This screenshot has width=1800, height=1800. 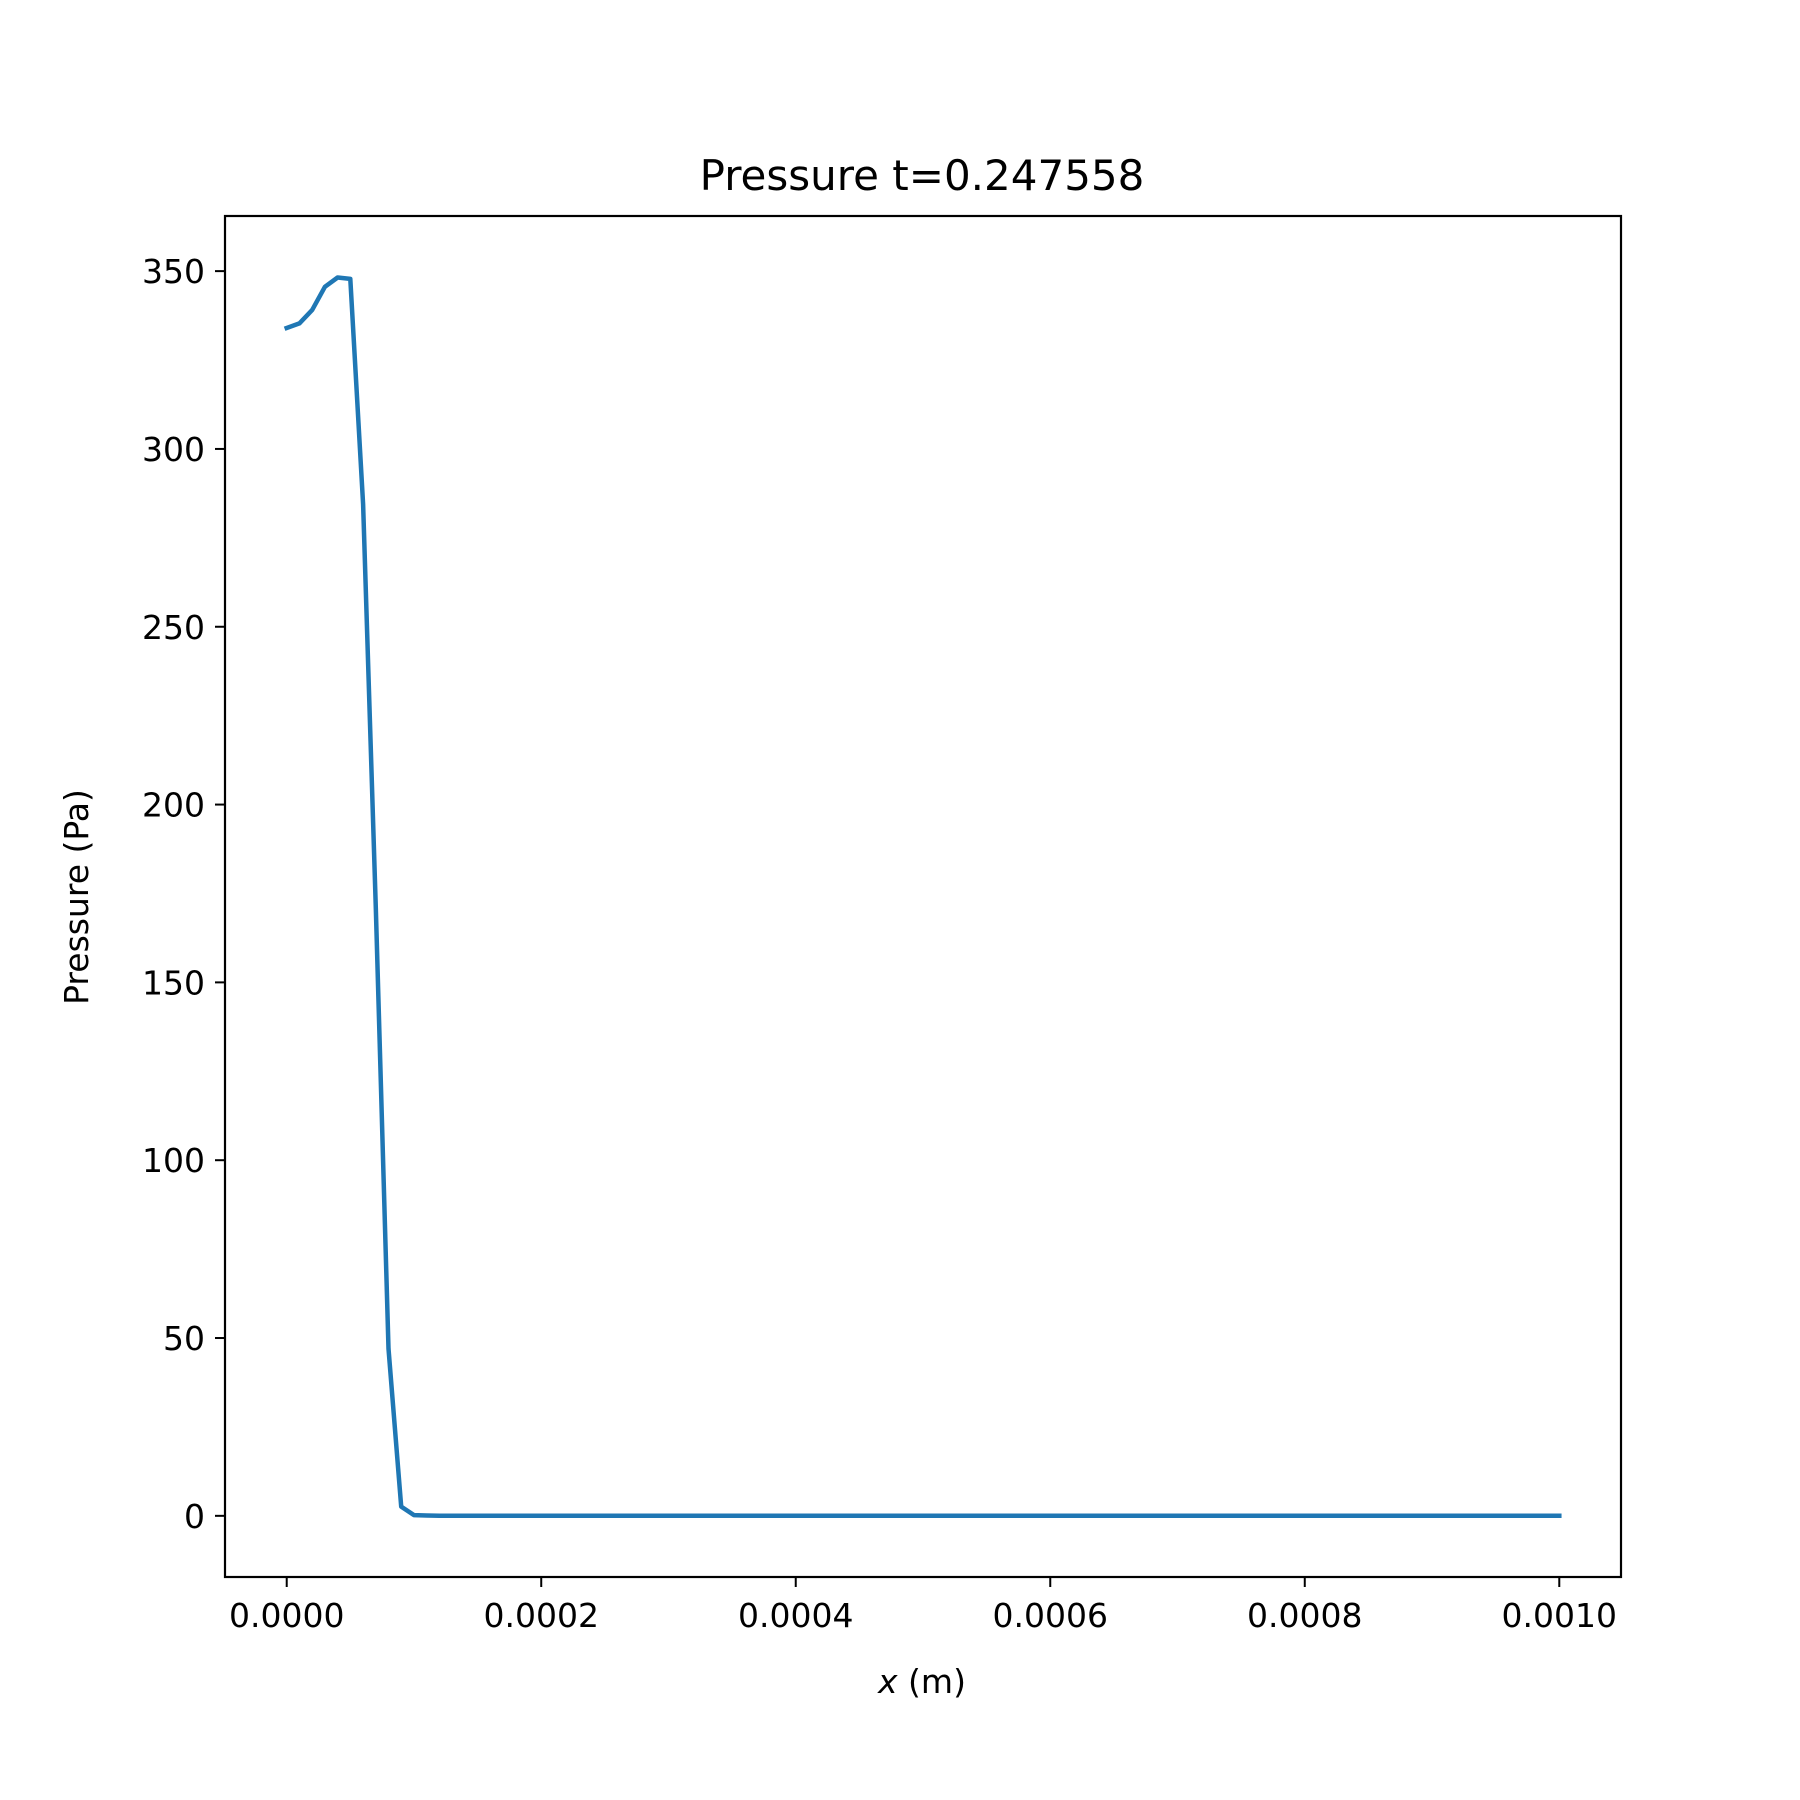 What do you see at coordinates (173, 627) in the screenshot?
I see `y-tick-label: 250` at bounding box center [173, 627].